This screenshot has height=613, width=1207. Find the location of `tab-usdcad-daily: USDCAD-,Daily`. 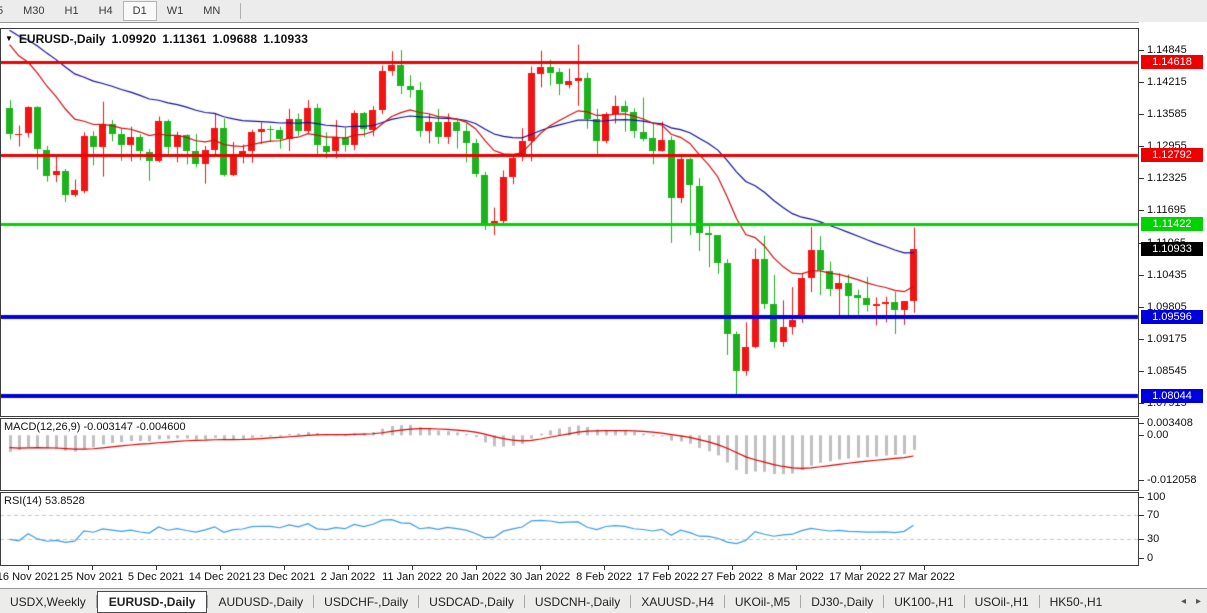

tab-usdcad-daily: USDCAD-,Daily is located at coordinates (471, 601).